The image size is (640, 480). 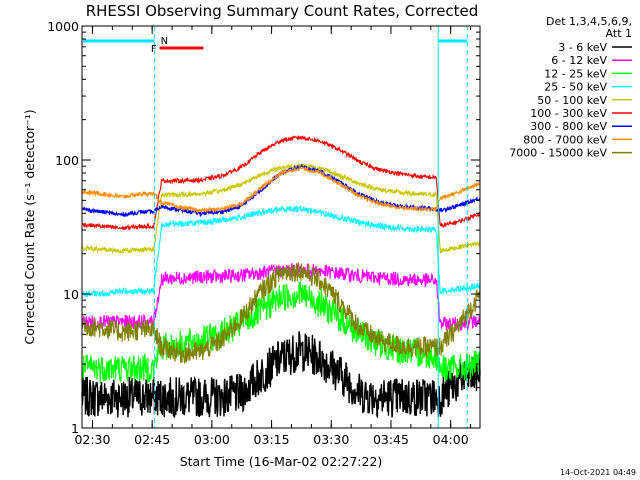 What do you see at coordinates (565, 139) in the screenshot?
I see `legend-label-8: 800 - 7000 keV` at bounding box center [565, 139].